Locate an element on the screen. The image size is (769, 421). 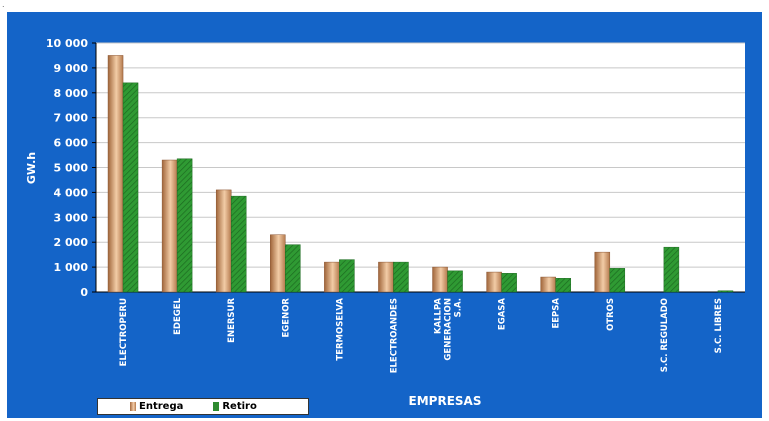
legend-item-retiro: Retiro is located at coordinates (235, 406).